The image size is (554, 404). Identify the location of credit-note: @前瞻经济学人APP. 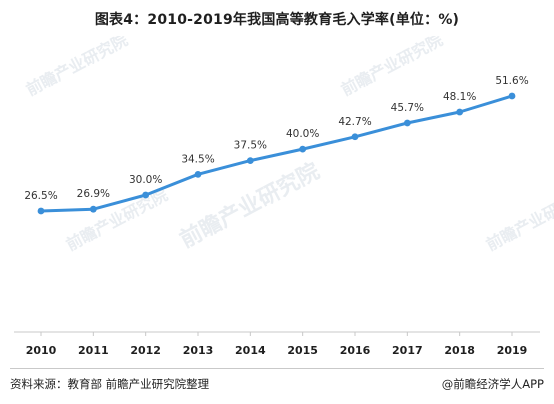
(492, 384).